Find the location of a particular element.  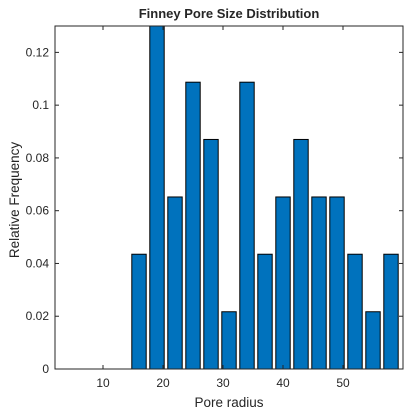

x-tick-label: 40 is located at coordinates (283, 383).